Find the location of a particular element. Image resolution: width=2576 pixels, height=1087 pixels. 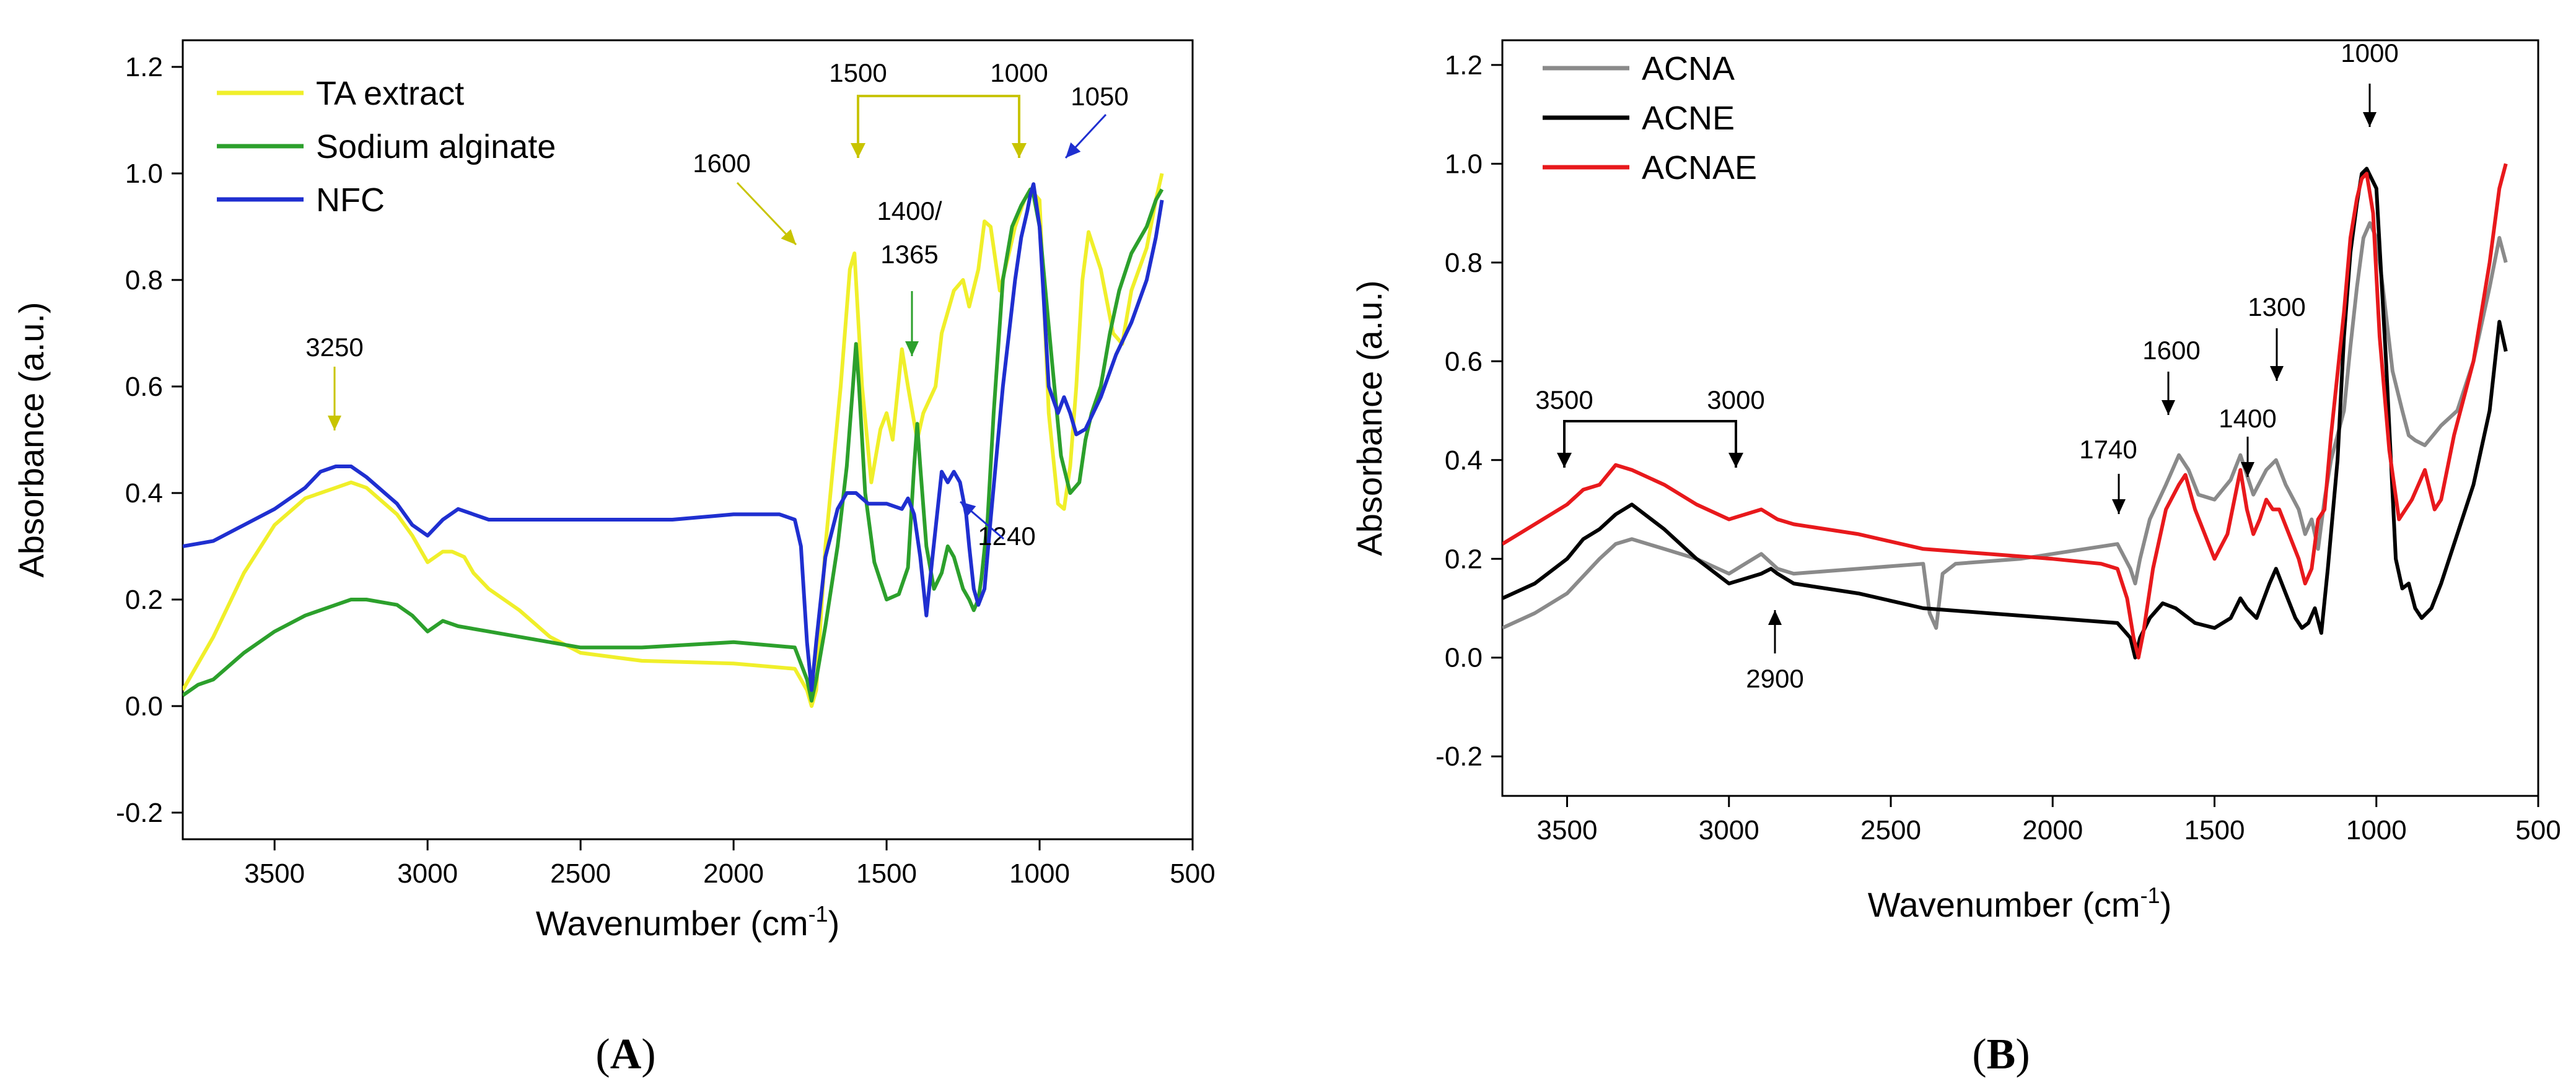

annotation-label: 2900 is located at coordinates (1774, 678).